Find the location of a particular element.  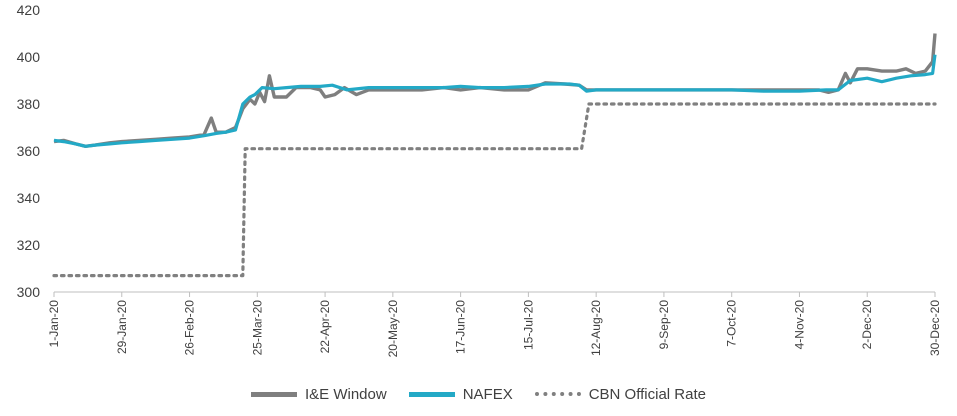

x-tick-label: 2-Dec-20 is located at coordinates (867, 325).